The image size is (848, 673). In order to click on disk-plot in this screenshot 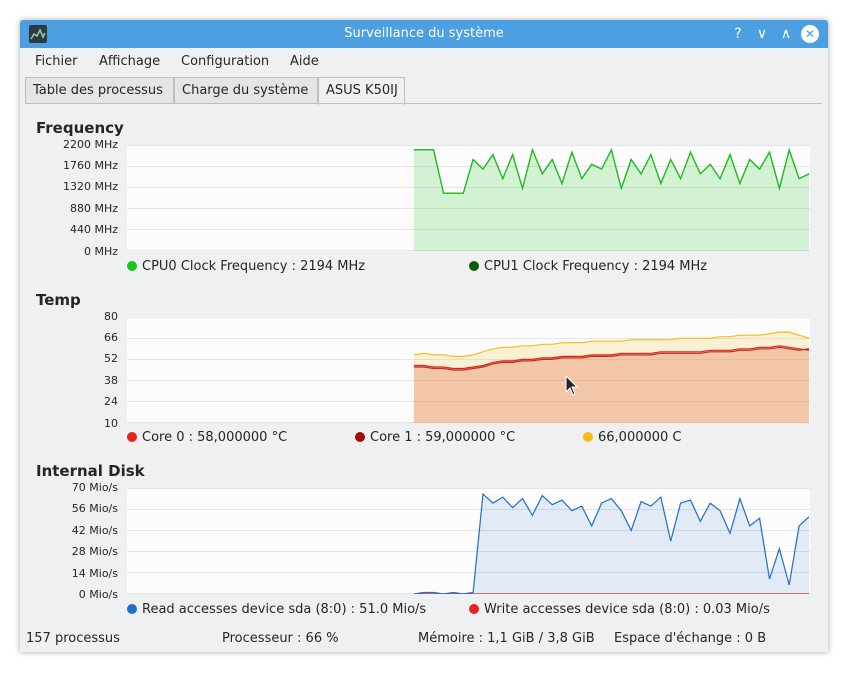, I will do `click(468, 541)`.